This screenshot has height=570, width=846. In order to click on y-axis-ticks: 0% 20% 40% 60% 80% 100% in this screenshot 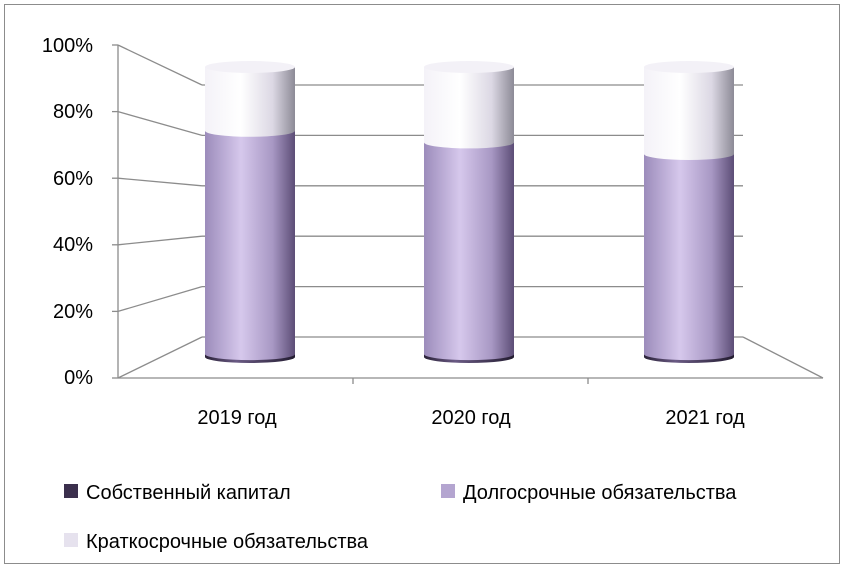, I will do `click(67, 212)`.